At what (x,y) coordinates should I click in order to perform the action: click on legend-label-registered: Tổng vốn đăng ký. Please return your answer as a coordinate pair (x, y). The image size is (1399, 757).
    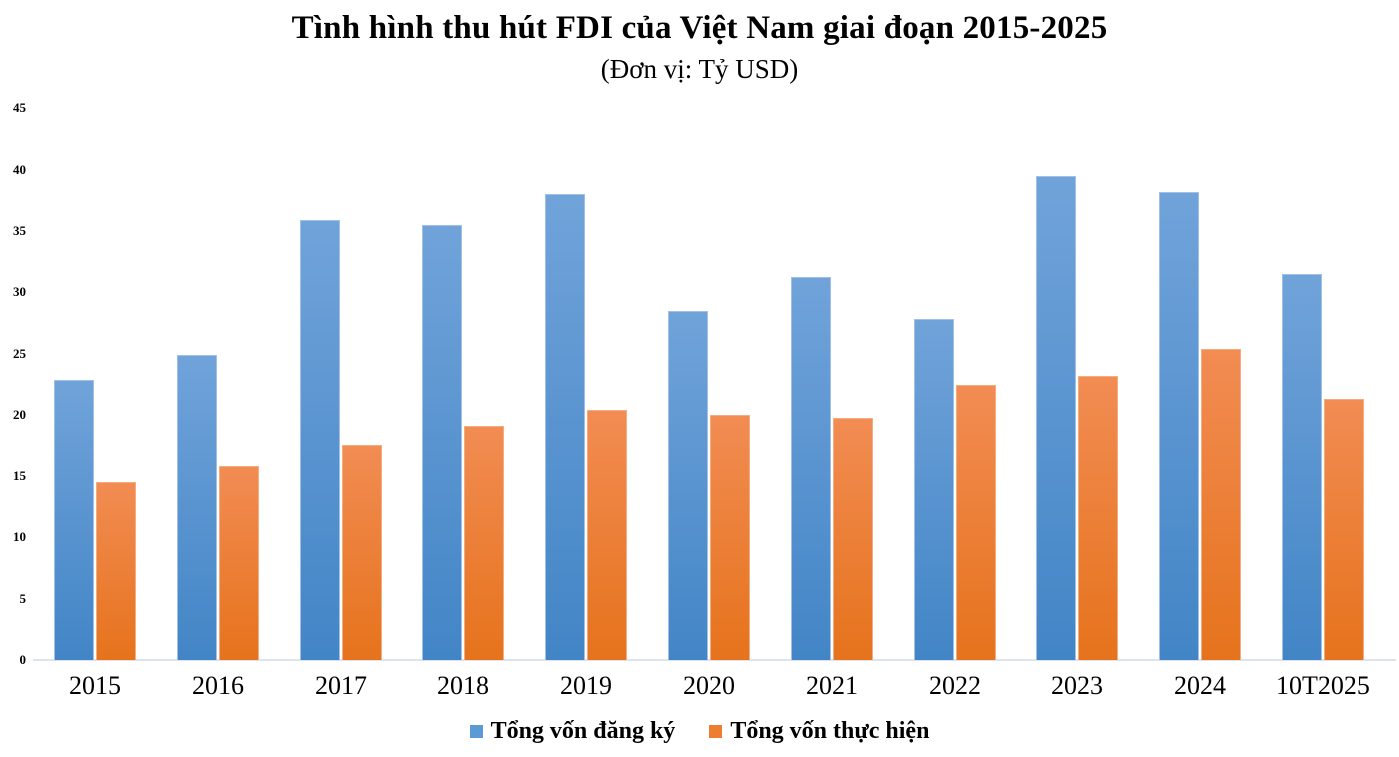
    Looking at the image, I should click on (583, 731).